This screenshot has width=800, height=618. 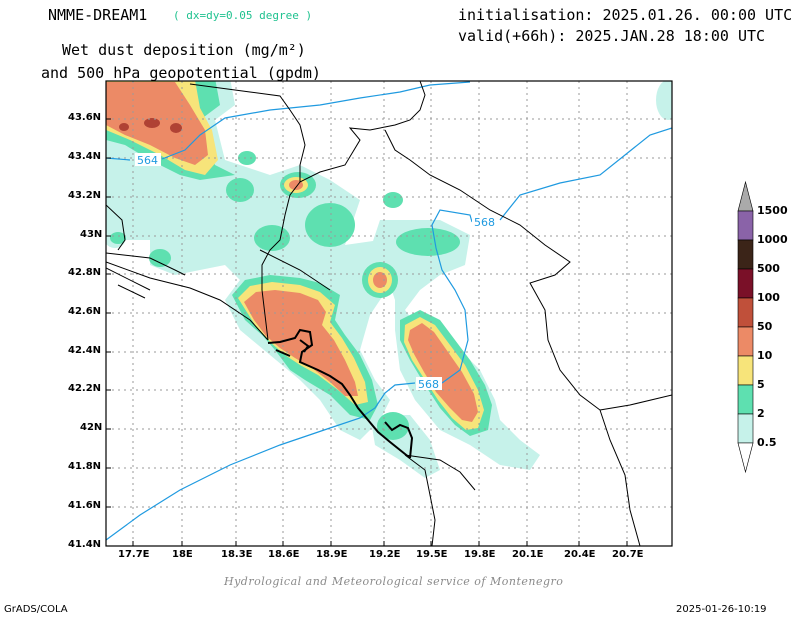 I want to click on x-tick-18-9: 18.9E, so click(x=332, y=554).